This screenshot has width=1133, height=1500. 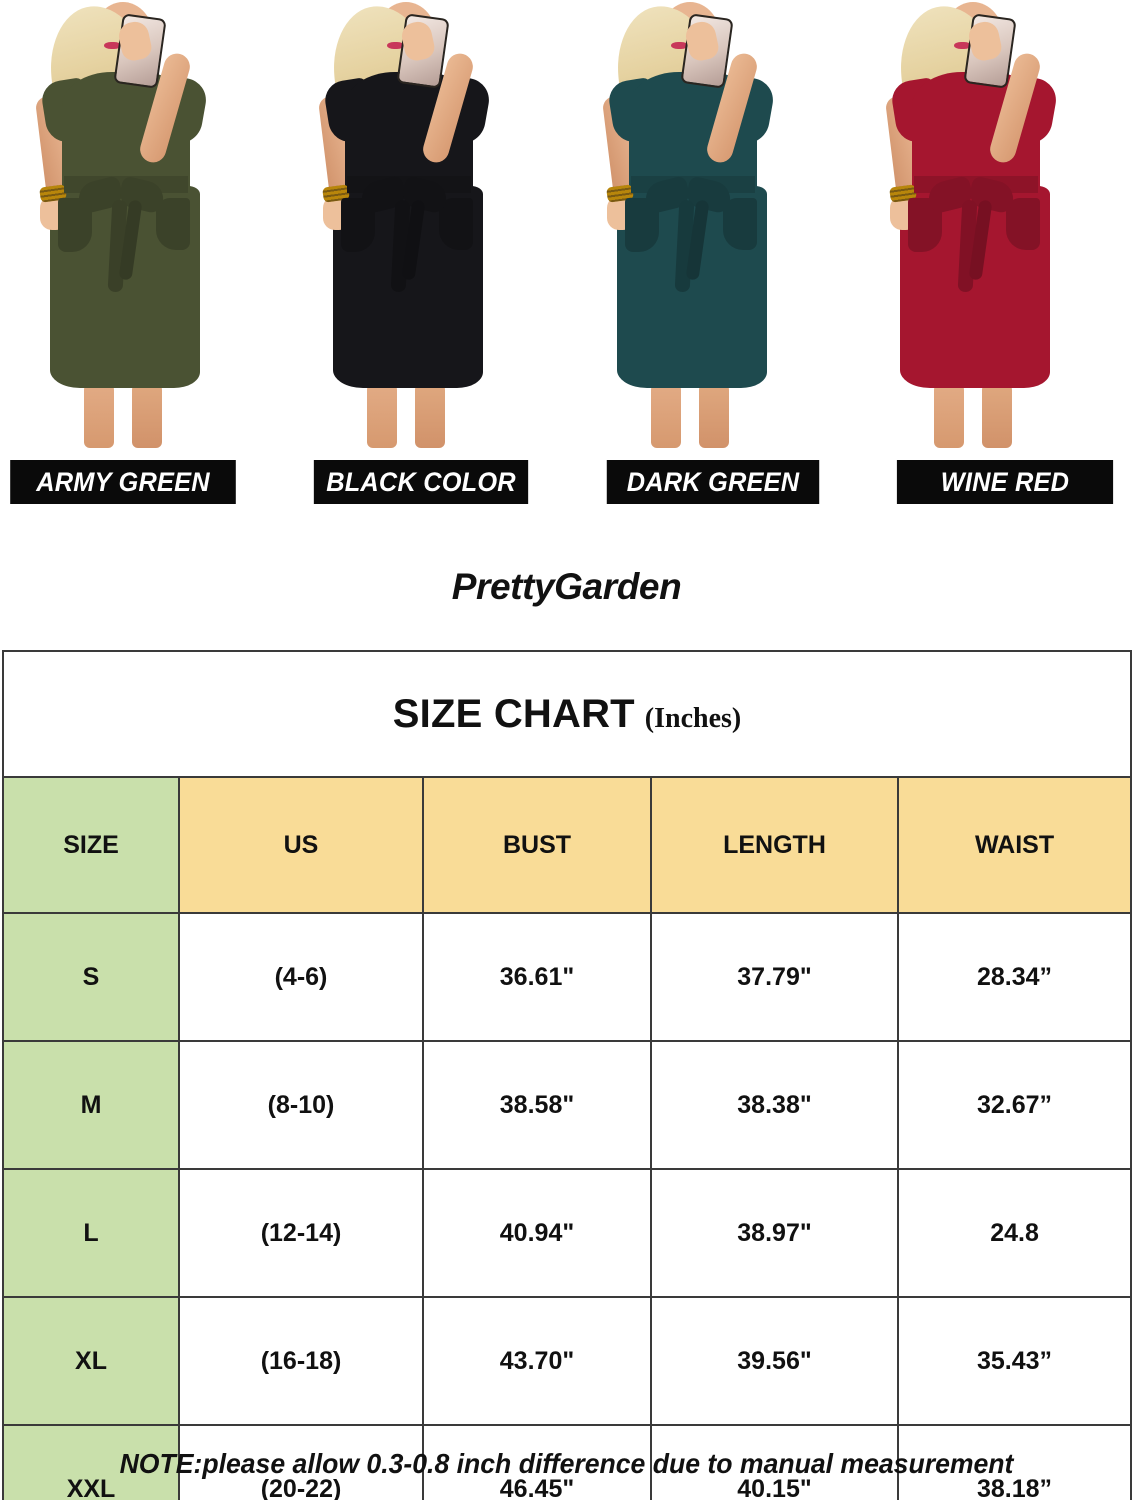 I want to click on product-photo-dark-green, so click(x=708, y=224).